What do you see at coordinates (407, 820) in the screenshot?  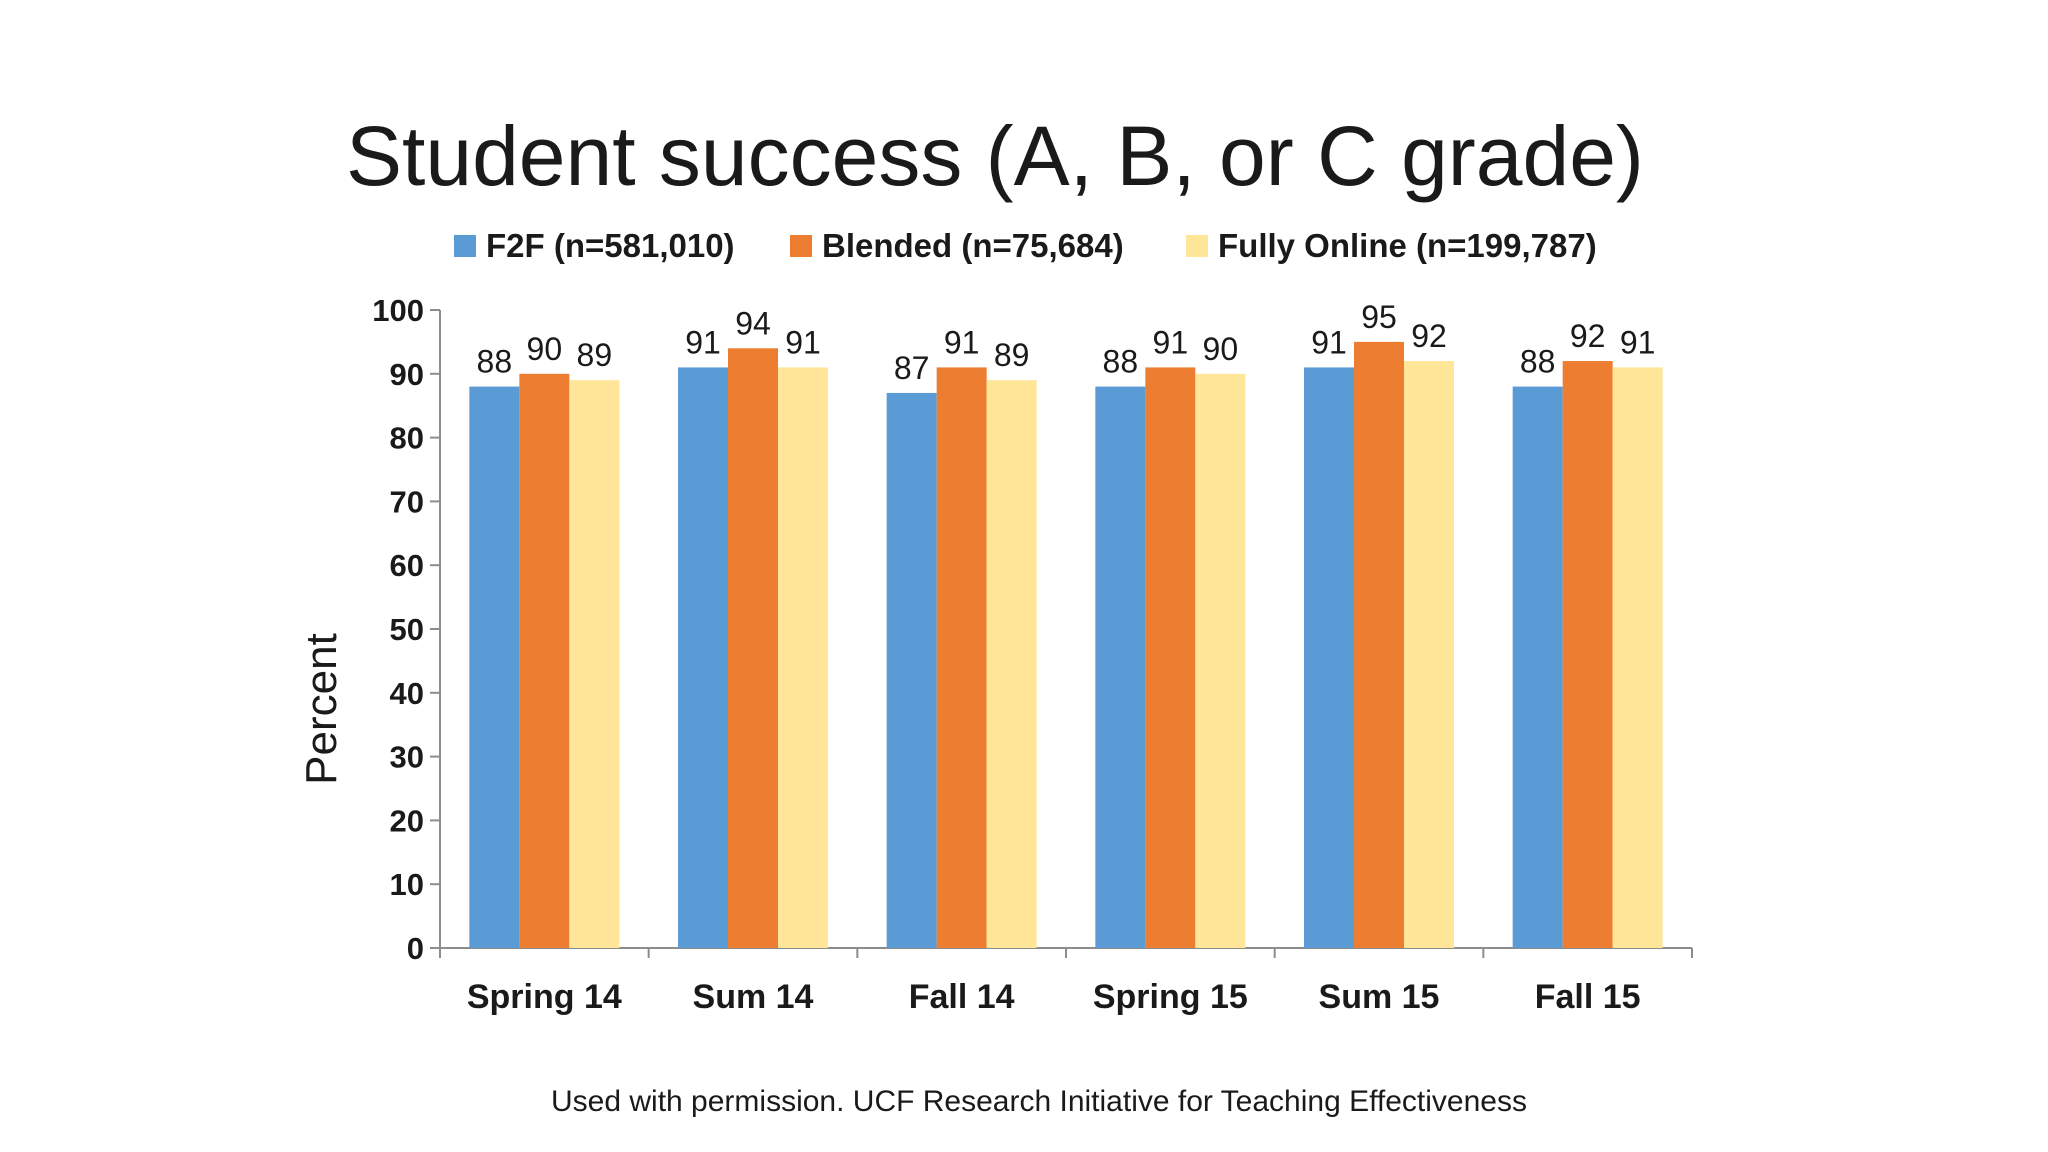 I see `y-tick-label: 20` at bounding box center [407, 820].